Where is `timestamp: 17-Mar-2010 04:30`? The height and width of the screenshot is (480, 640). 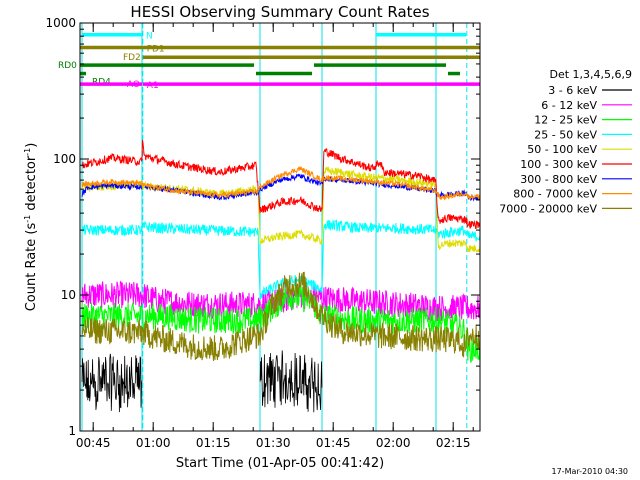
timestamp: 17-Mar-2010 04:30 is located at coordinates (590, 471).